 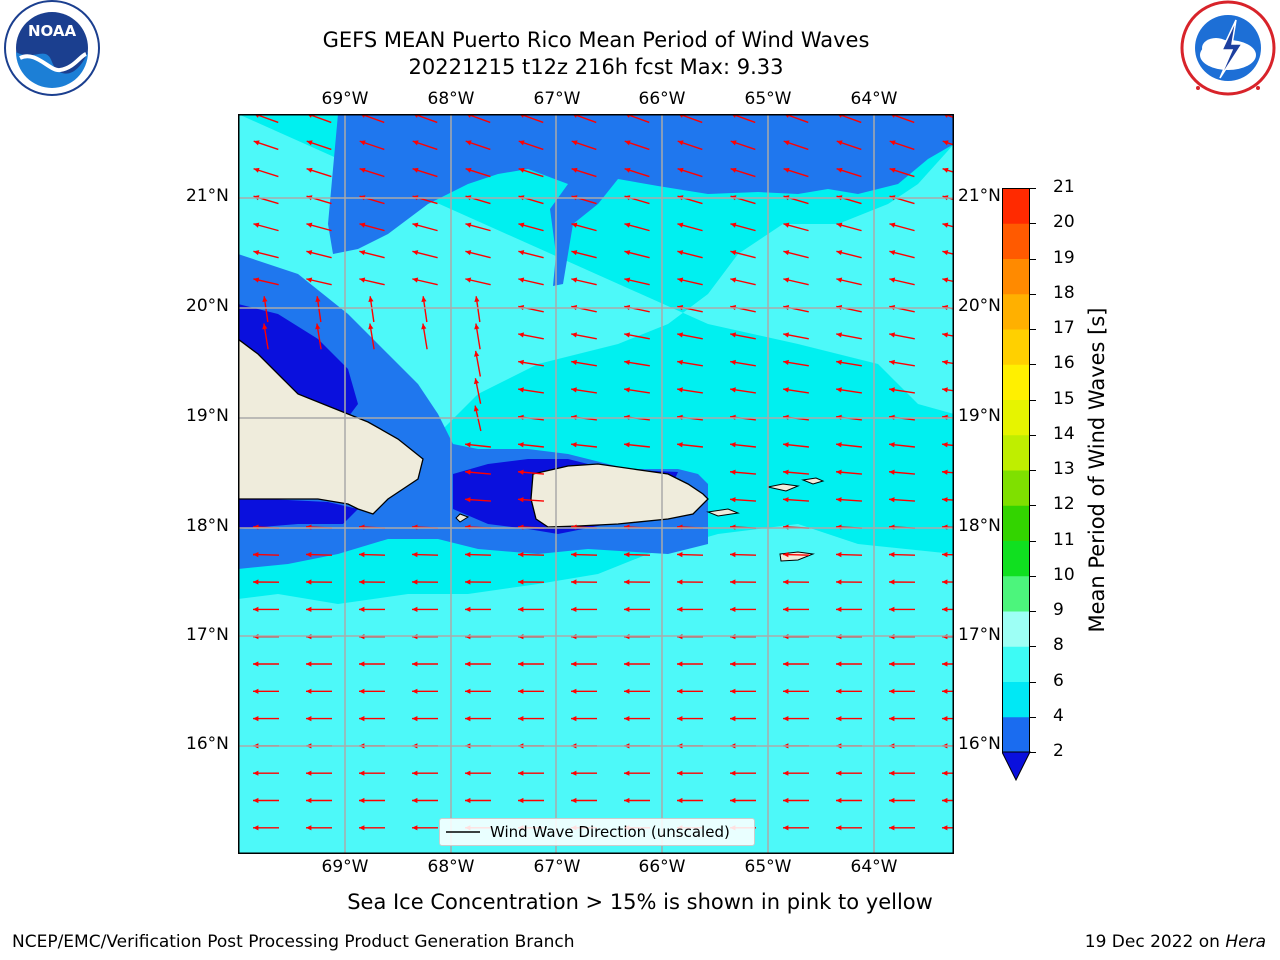 What do you see at coordinates (1155, 942) in the screenshot?
I see `footer-date-text: 19 Dec 2022 on` at bounding box center [1155, 942].